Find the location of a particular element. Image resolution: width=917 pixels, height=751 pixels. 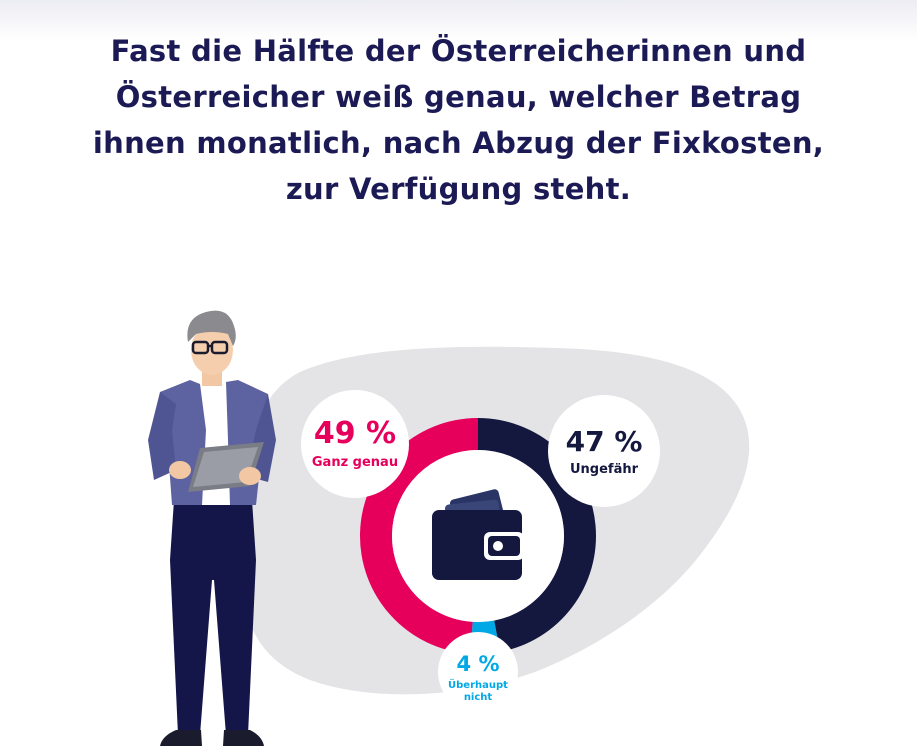

bubble-ungefaehr is located at coordinates (604, 451).